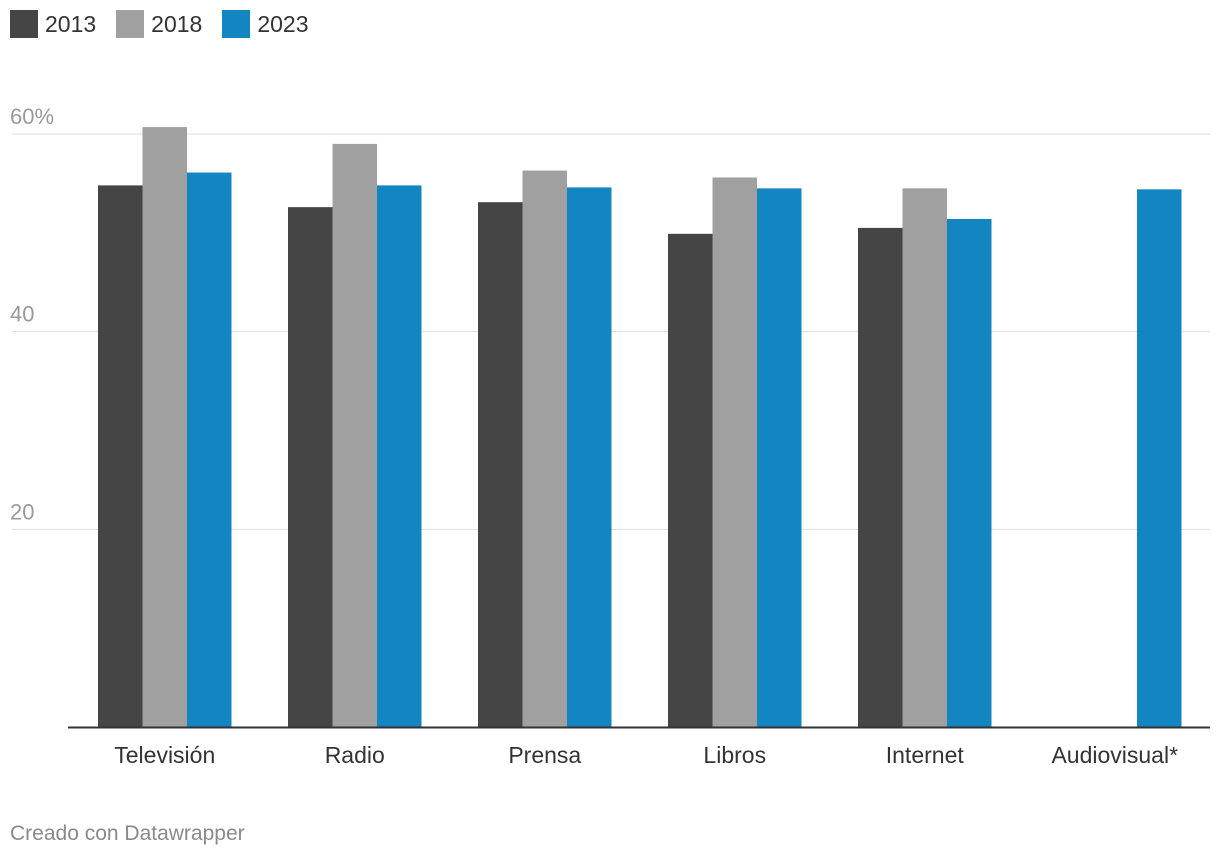 This screenshot has height=862, width=1220. I want to click on x-tick-label-0: Televisión, so click(164, 755).